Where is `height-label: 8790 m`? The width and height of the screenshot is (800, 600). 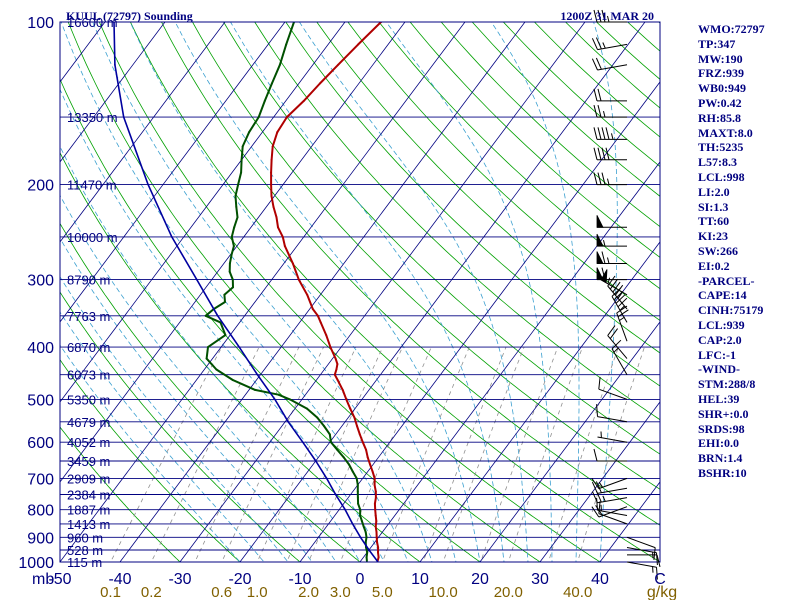 height-label: 8790 m is located at coordinates (88, 280).